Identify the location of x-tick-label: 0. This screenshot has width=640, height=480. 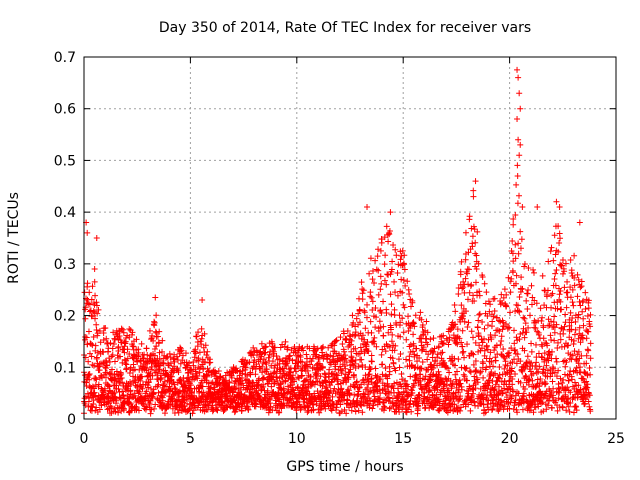
(84, 439).